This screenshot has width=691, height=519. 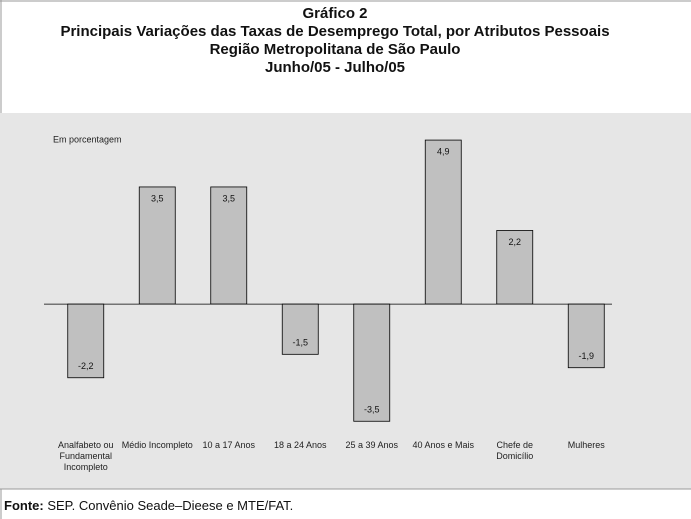 What do you see at coordinates (443, 445) in the screenshot?
I see `x-tick-label: 40 Anos e Mais` at bounding box center [443, 445].